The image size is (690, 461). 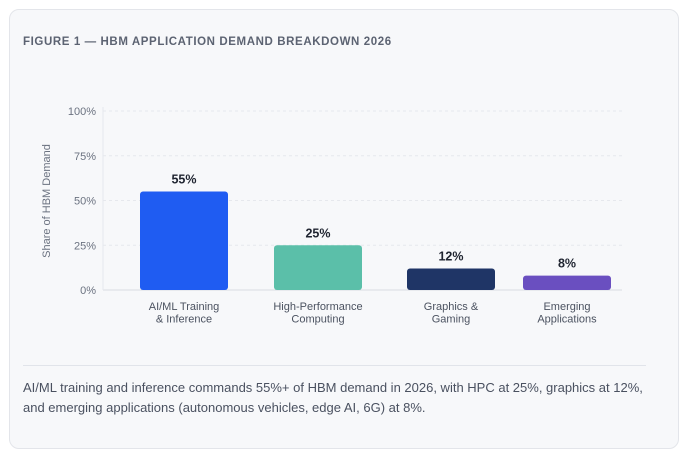 What do you see at coordinates (85, 246) in the screenshot?
I see `y-tick-label: 25%` at bounding box center [85, 246].